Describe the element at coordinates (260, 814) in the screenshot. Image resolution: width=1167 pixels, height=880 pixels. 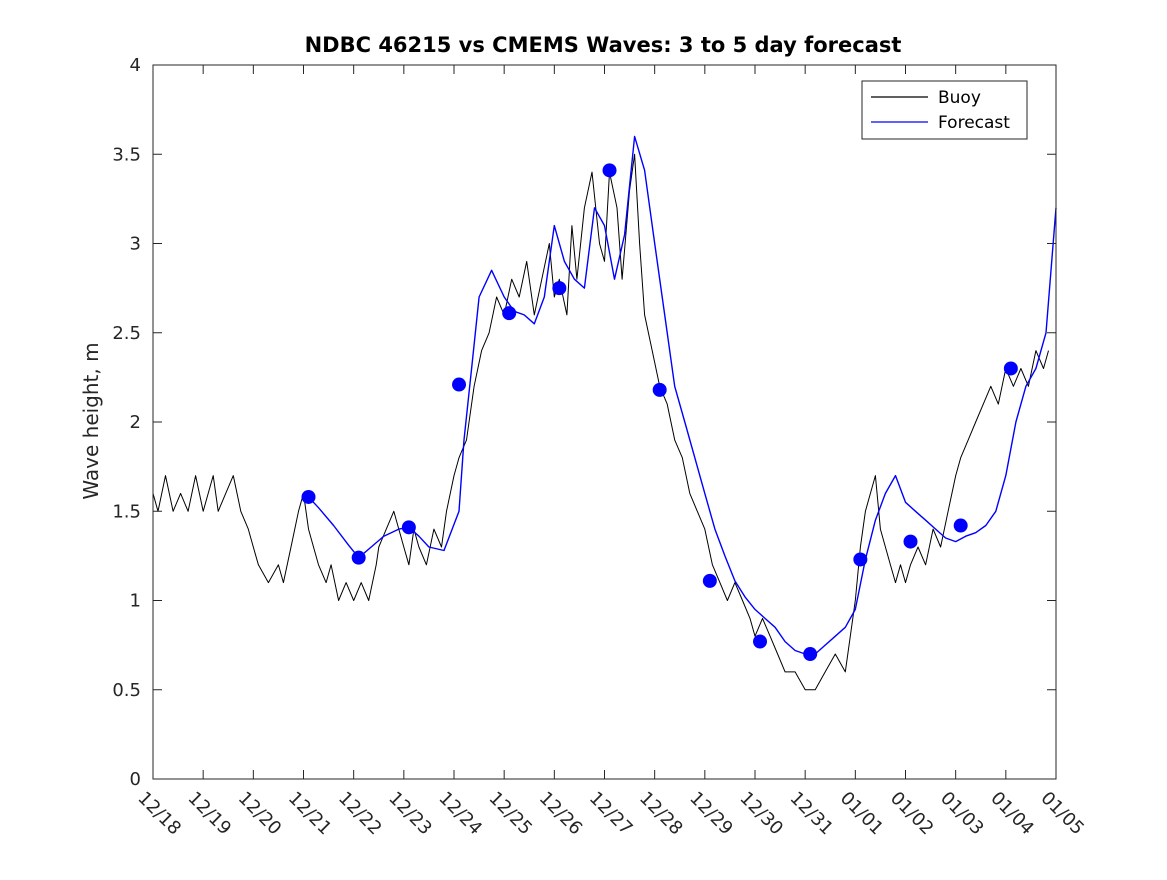
I see `x-tick-label: 12/20` at that location.